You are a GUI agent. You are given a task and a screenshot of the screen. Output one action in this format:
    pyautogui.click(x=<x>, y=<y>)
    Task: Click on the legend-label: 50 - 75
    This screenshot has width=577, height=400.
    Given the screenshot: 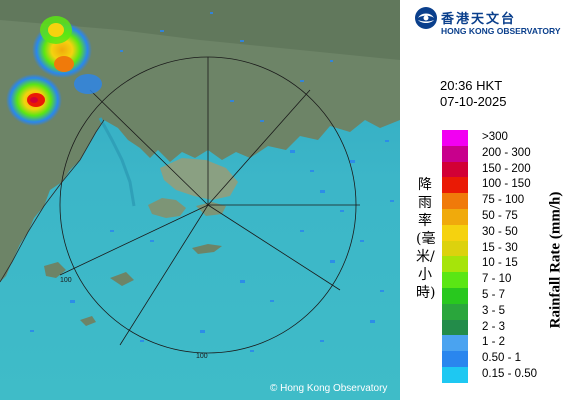 What is the action you would take?
    pyautogui.click(x=500, y=215)
    